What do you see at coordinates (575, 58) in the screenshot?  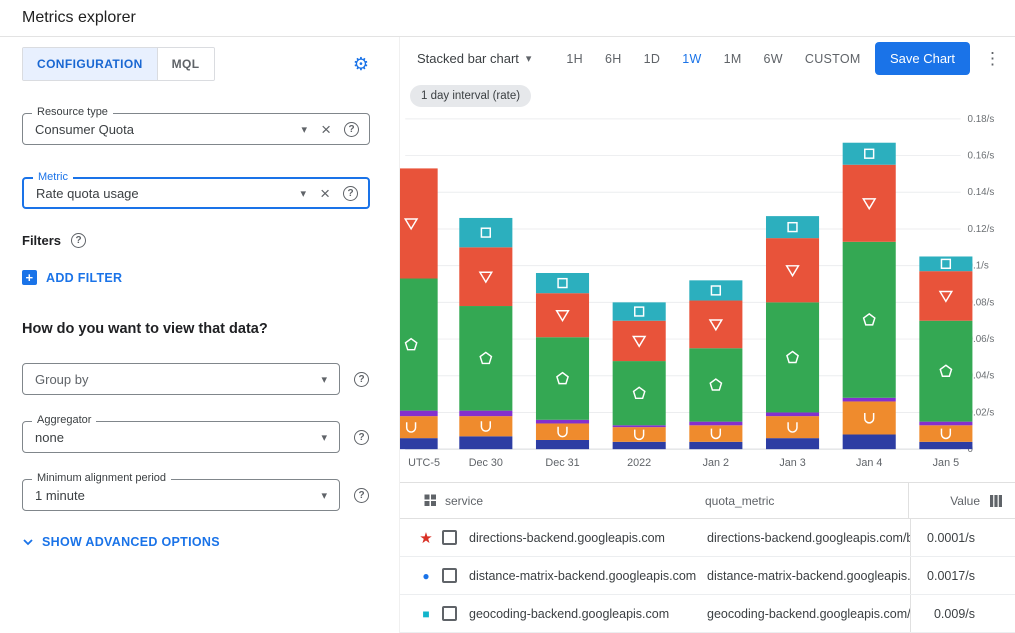 I see `range-button-1h: 1H` at bounding box center [575, 58].